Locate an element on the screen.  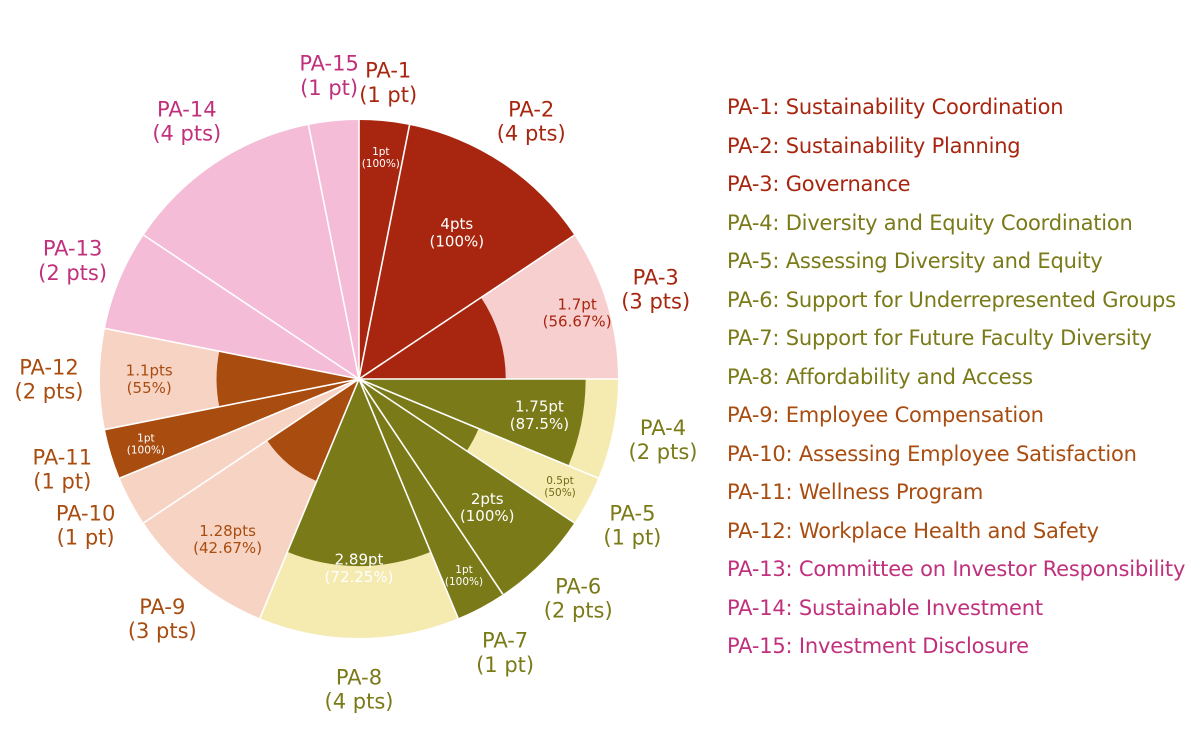
value-label-pa-2: 4pts (100%) is located at coordinates (457, 232).